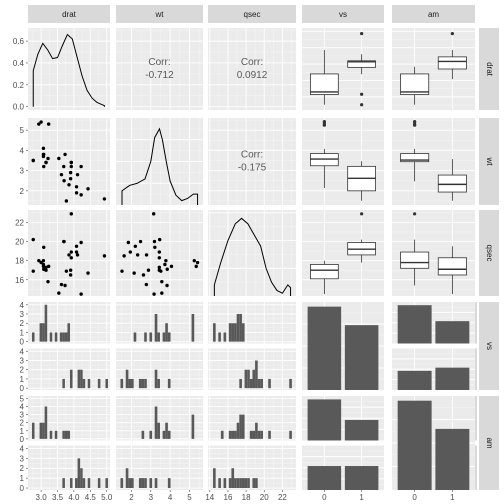  What do you see at coordinates (228, 497) in the screenshot?
I see `x-tick-label-qsec: 16` at bounding box center [228, 497].